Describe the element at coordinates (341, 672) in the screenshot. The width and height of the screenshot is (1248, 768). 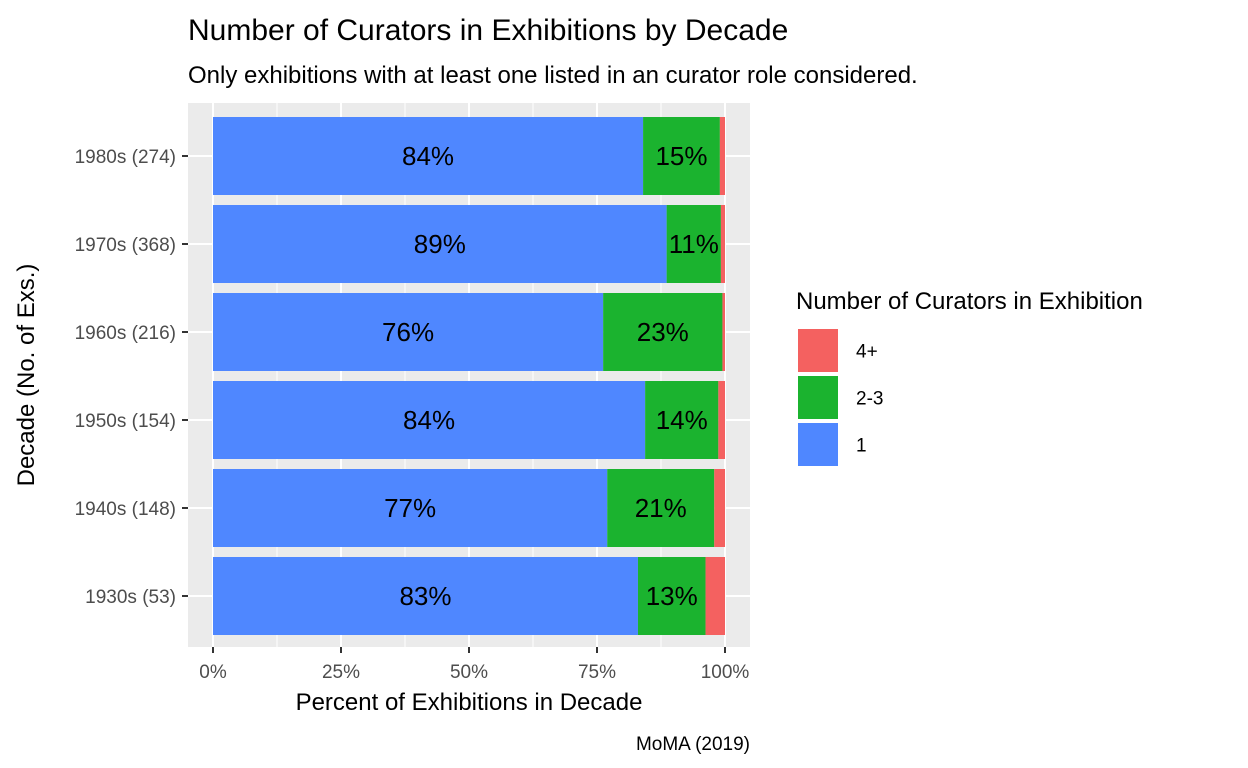
I see `x-tick-label: 25%` at that location.